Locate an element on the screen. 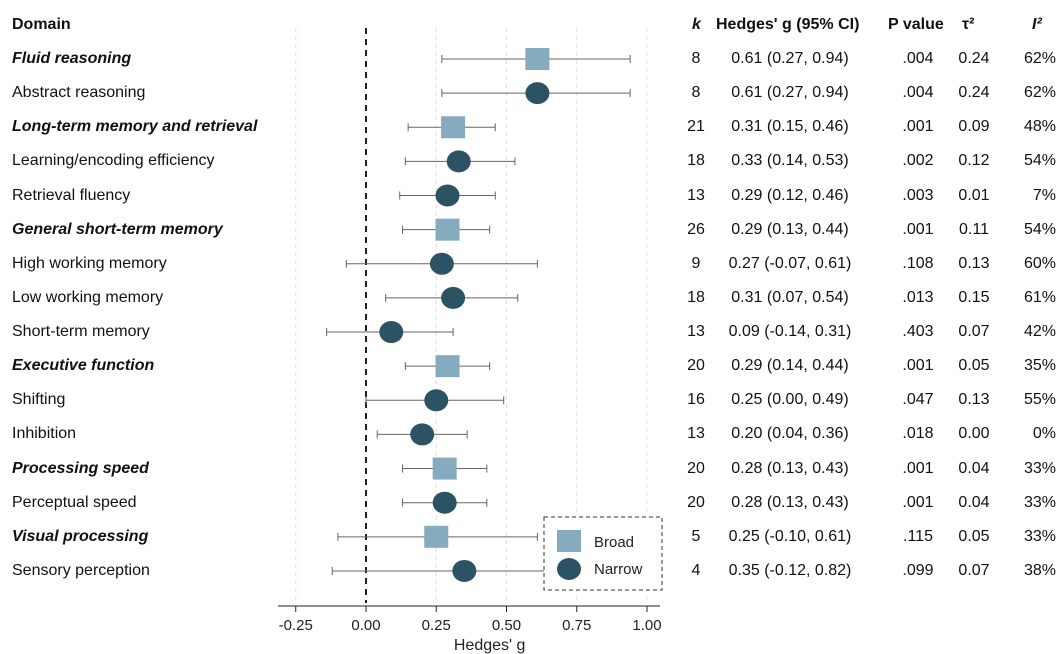  row-hedges-g-ci: 0.25 (-0.10, 0.61) is located at coordinates (790, 536).